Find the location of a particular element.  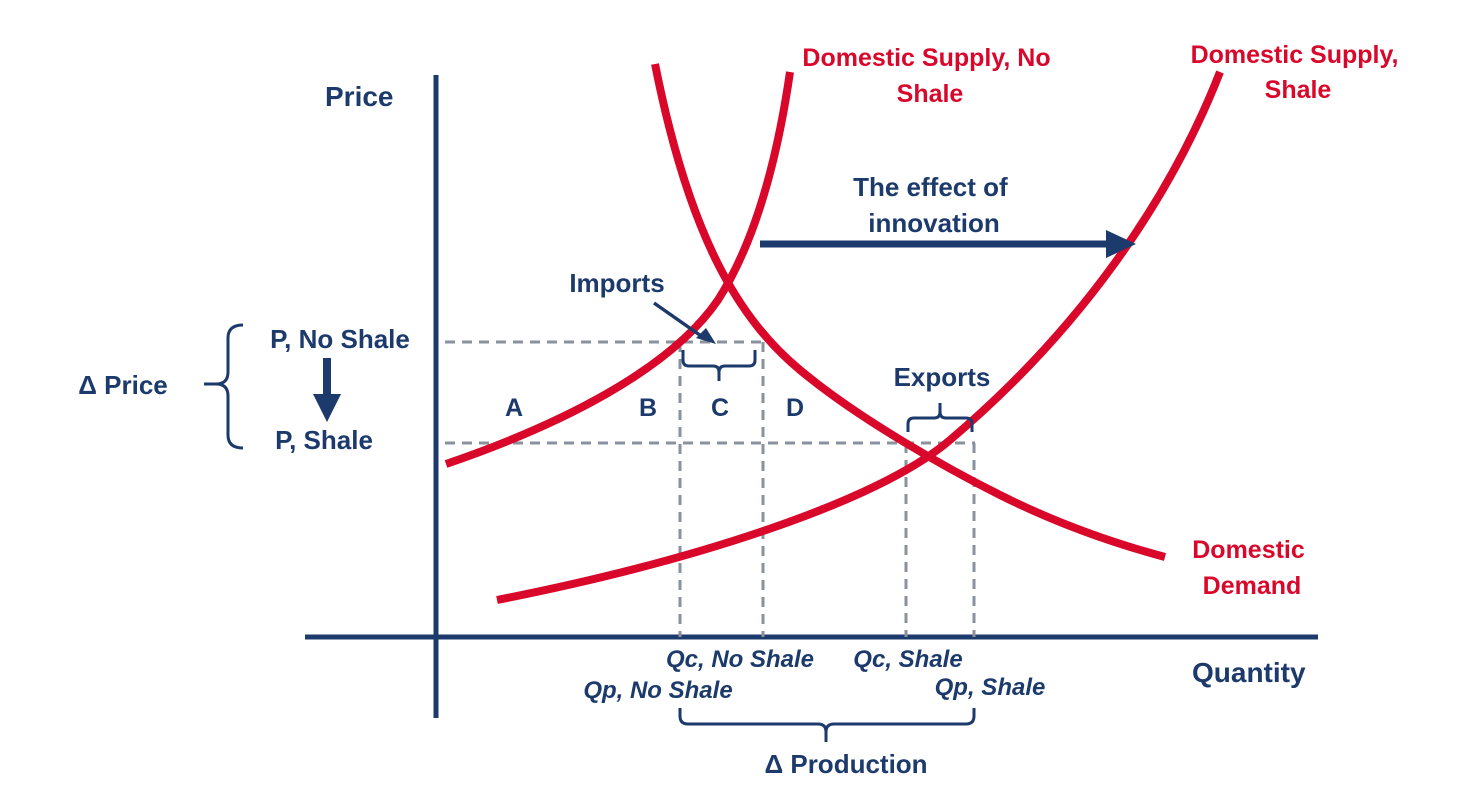

y-axis-label: Price is located at coordinates (359, 96).